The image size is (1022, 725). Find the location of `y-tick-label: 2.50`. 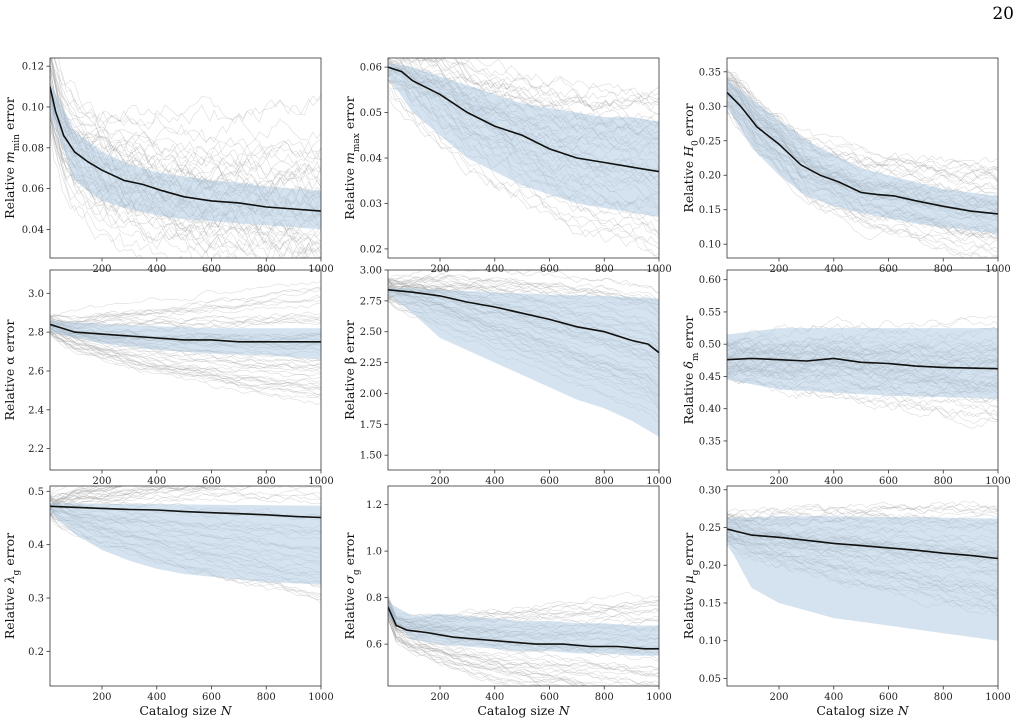

y-tick-label: 2.50 is located at coordinates (371, 332).